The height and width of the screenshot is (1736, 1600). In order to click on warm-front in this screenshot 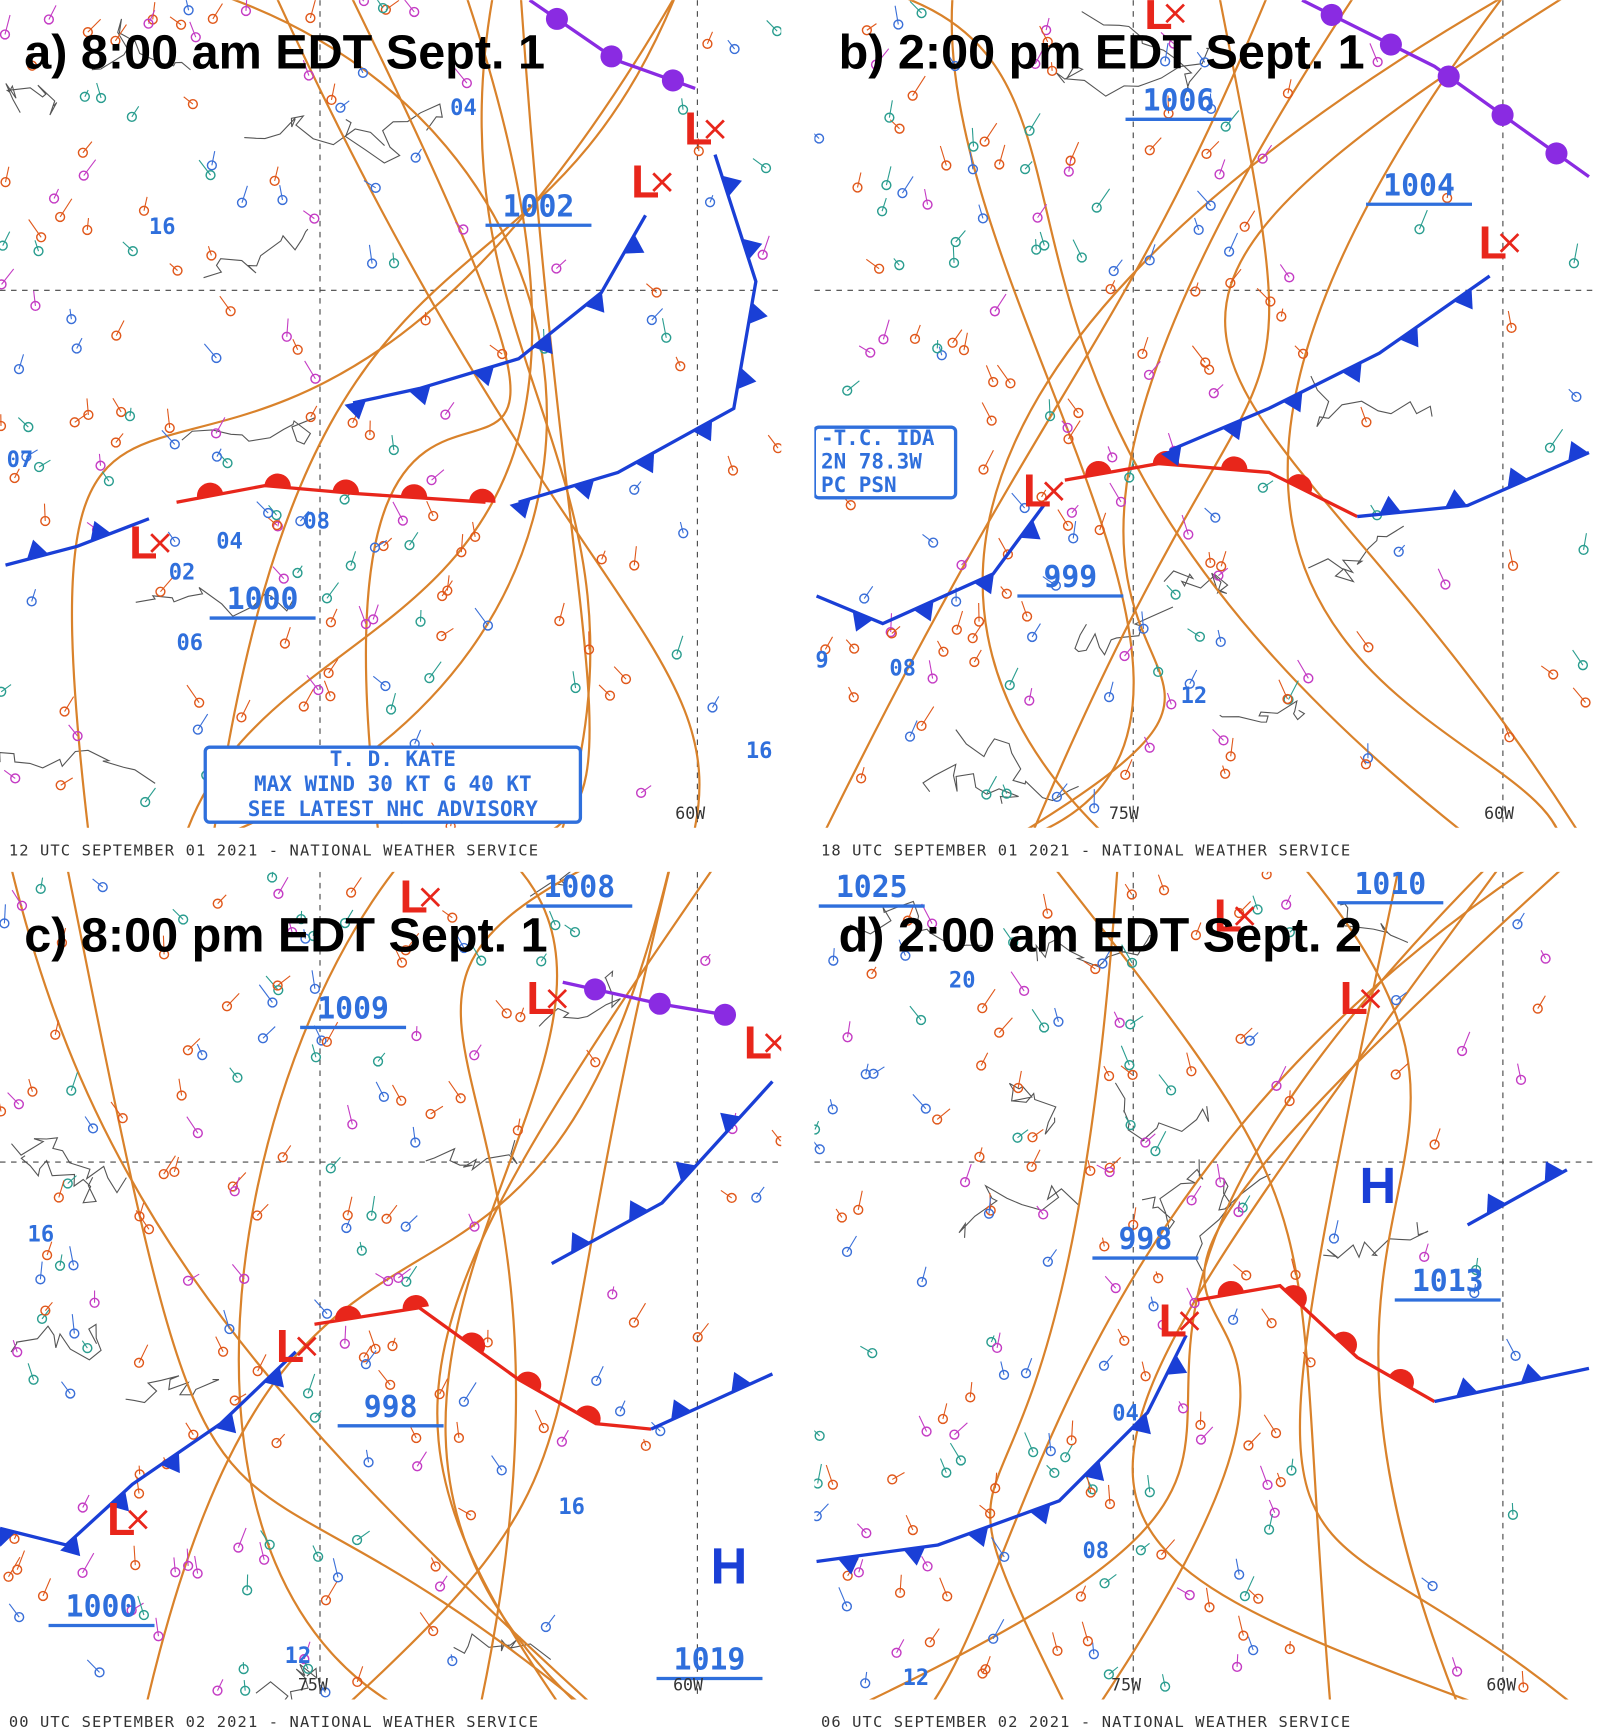, I will do `click(1211, 490)`.